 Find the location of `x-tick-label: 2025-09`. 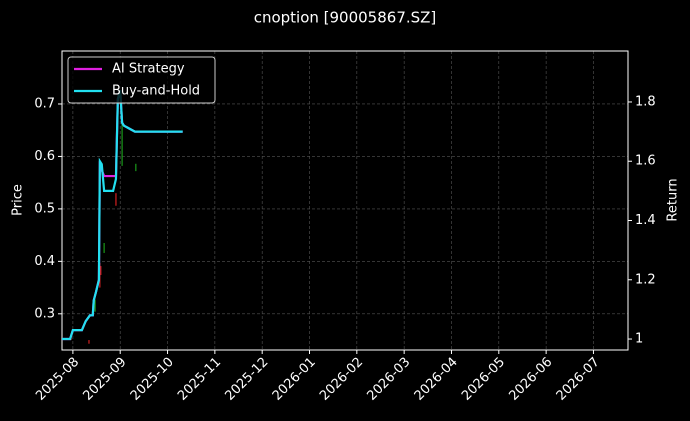

x-tick-label: 2025-09 is located at coordinates (104, 379).